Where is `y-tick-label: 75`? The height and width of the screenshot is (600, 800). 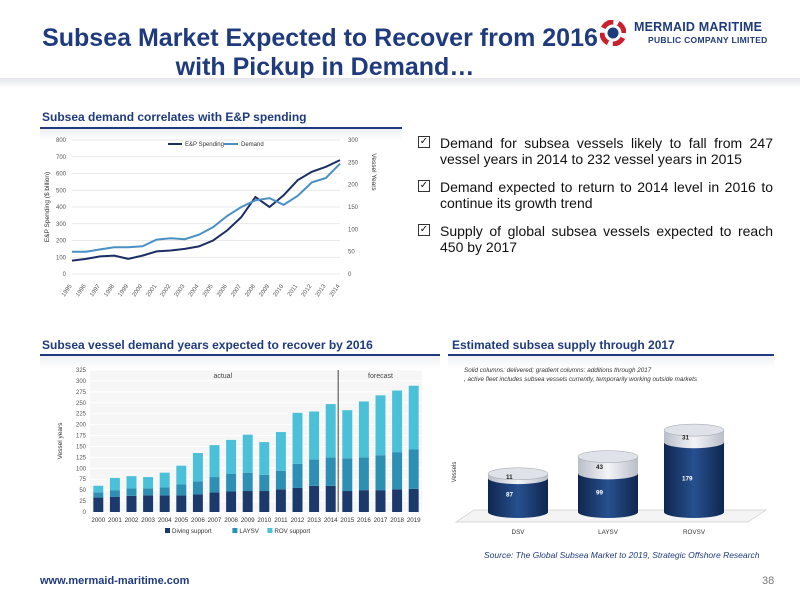 y-tick-label: 75 is located at coordinates (82, 480).